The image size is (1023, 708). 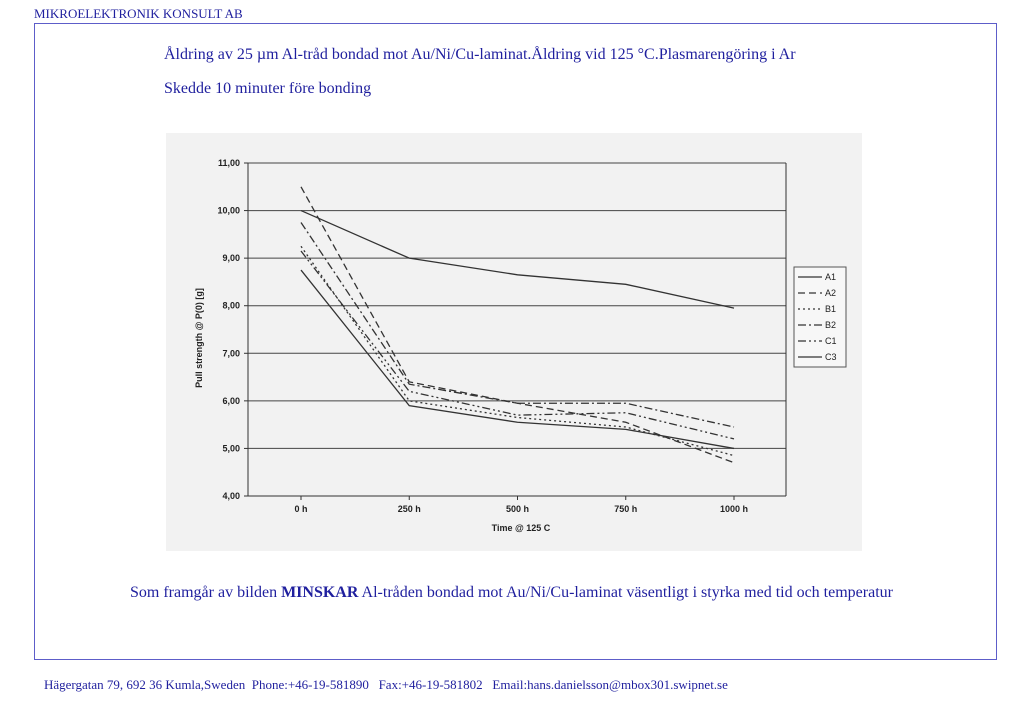 I want to click on series-line-a1, so click(x=517, y=359).